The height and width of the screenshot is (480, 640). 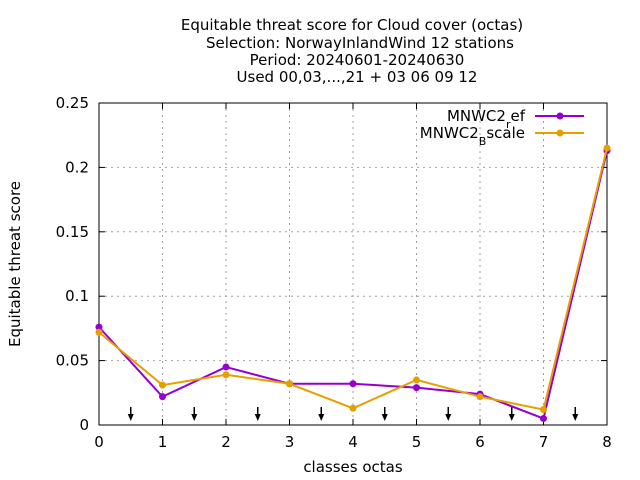 I want to click on x-tick-label: 2, so click(x=226, y=442).